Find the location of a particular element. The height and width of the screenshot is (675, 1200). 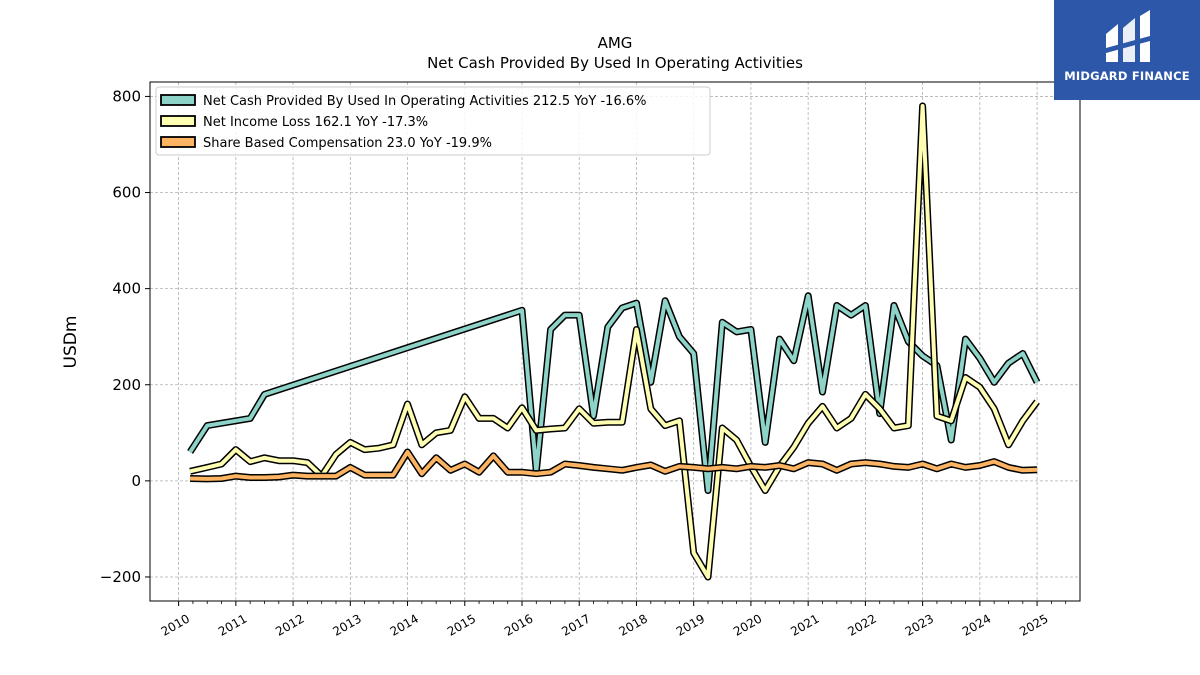

y-tick-label: −200 is located at coordinates (120, 577).